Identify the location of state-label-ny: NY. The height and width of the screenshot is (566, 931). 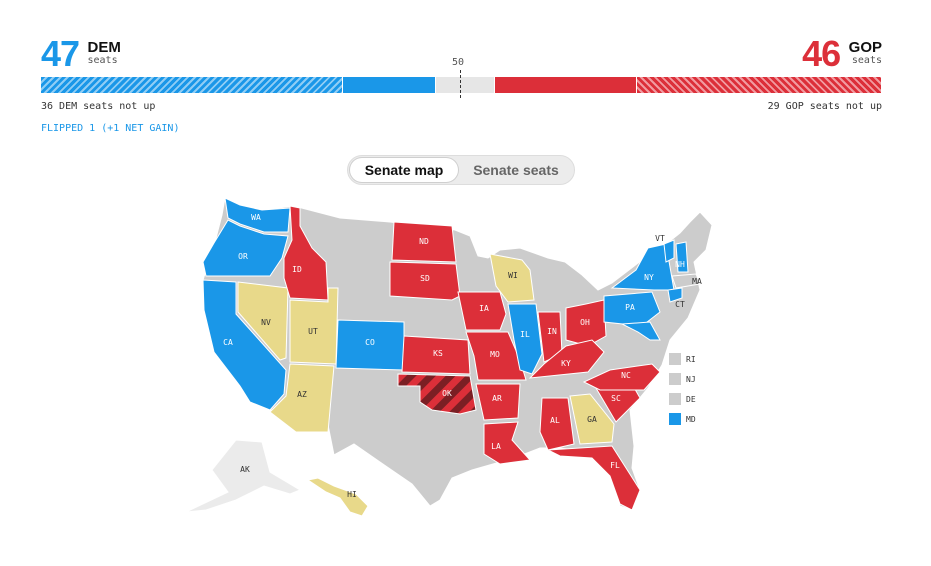
(649, 277).